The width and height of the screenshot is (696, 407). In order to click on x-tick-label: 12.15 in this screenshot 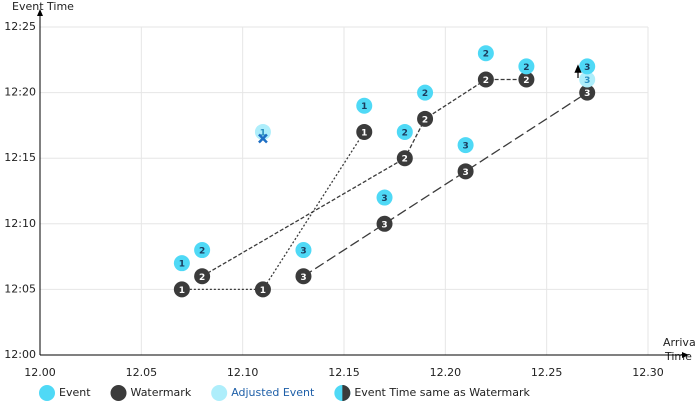, I will do `click(344, 372)`.